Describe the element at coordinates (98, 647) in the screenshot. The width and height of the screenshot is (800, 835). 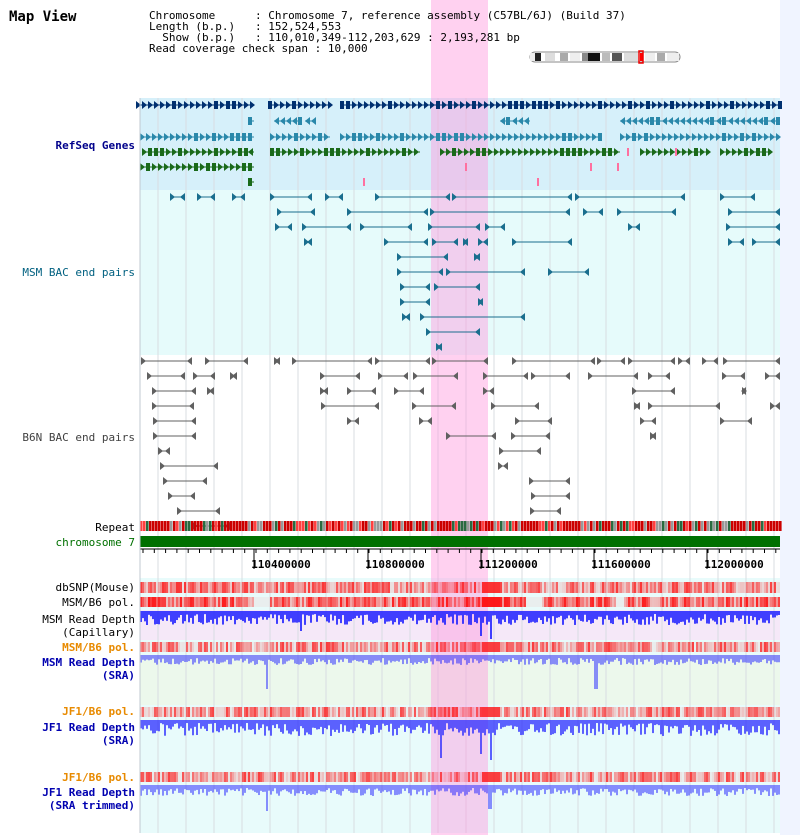
I see `track-label-msm-b6-pol-sra: MSM/B6 pol.` at that location.